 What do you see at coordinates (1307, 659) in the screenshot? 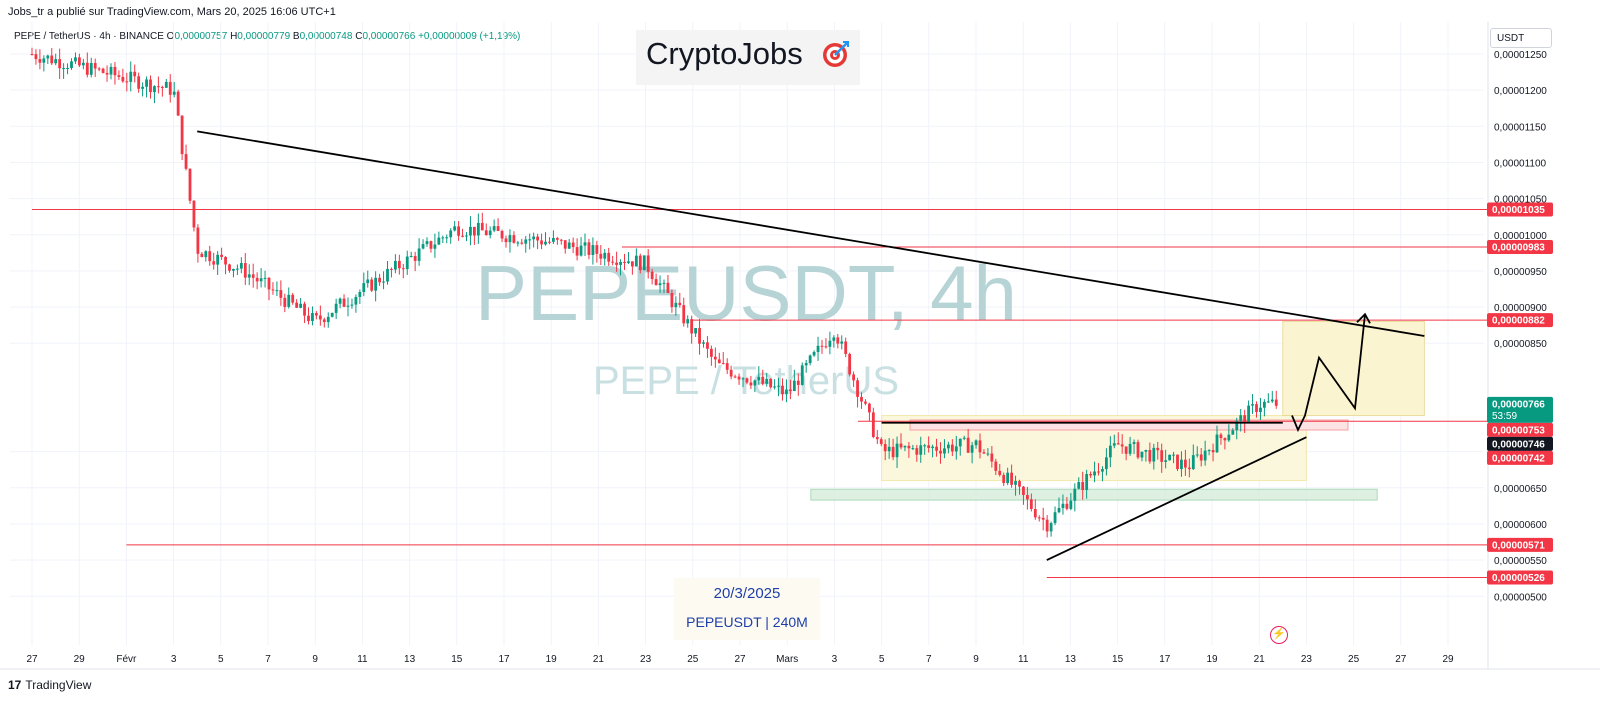
I see `x-tick-label: 23` at bounding box center [1307, 659].